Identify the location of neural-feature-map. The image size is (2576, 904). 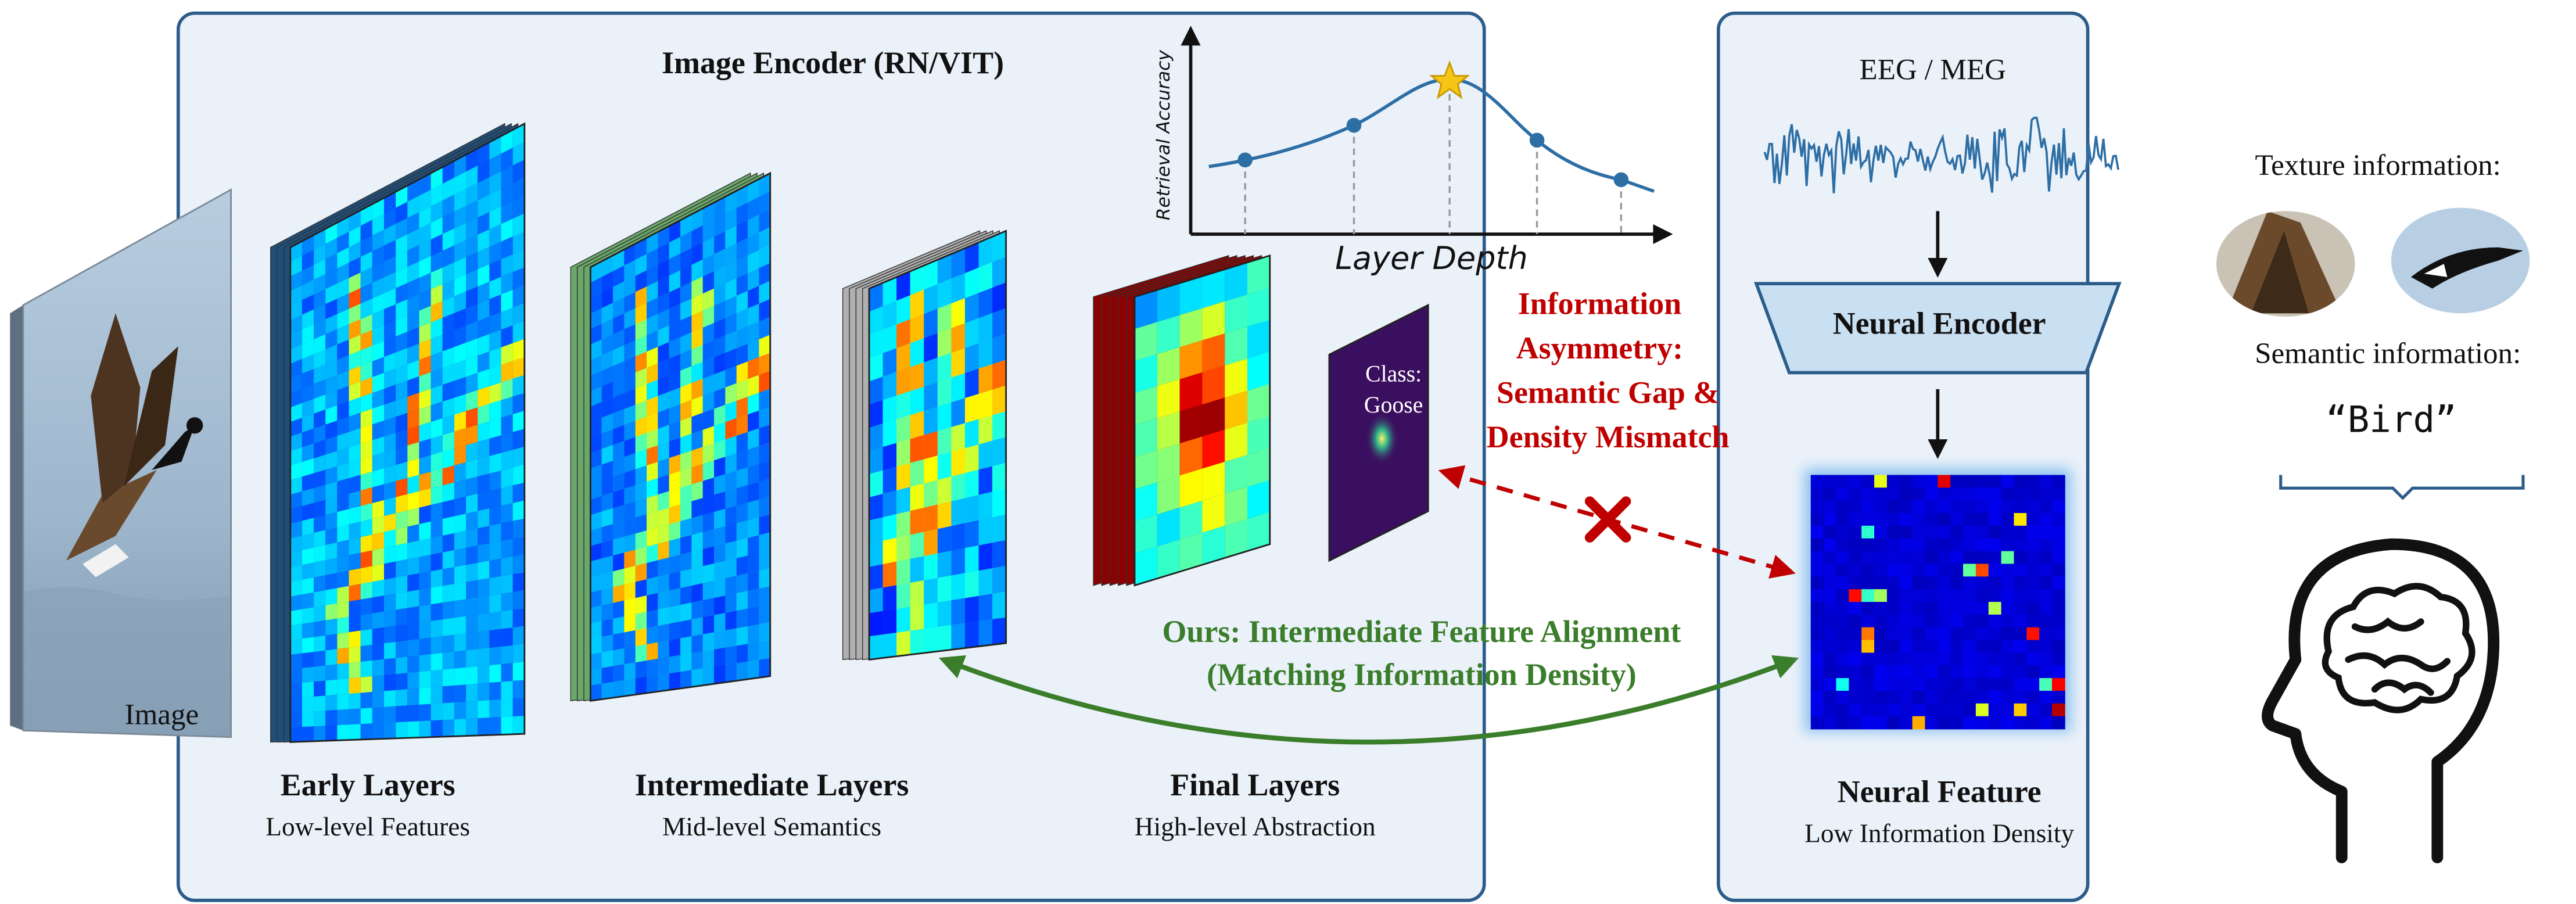
(1937, 602).